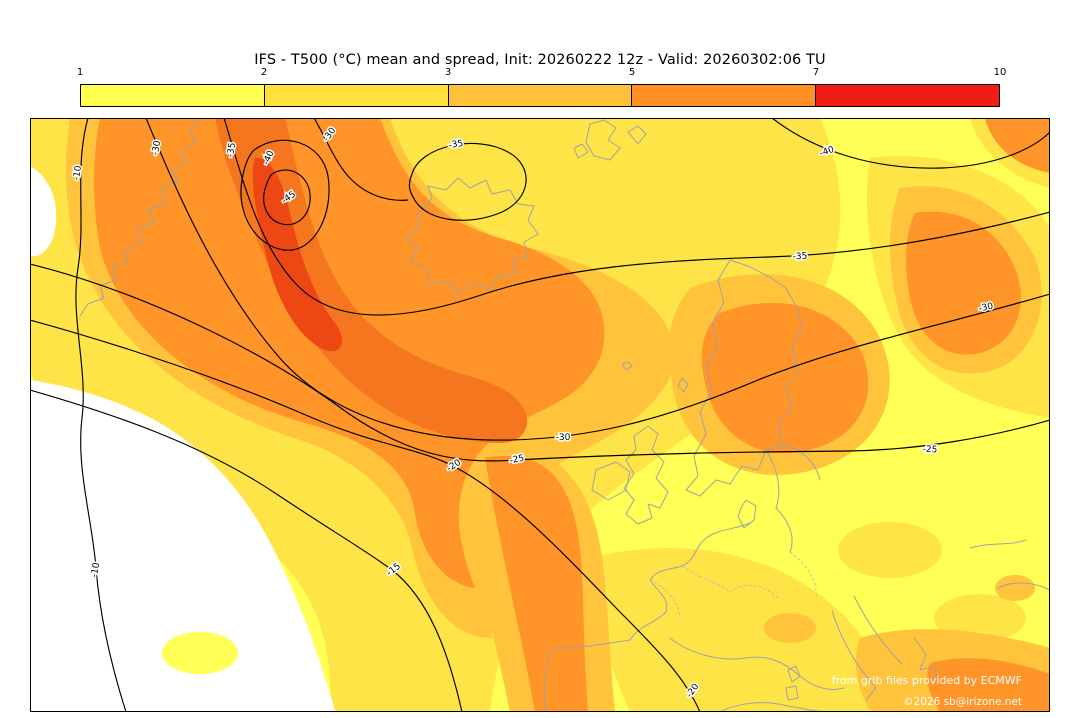  Describe the element at coordinates (141, 217) in the screenshot. I see `coastline-greenland` at that location.